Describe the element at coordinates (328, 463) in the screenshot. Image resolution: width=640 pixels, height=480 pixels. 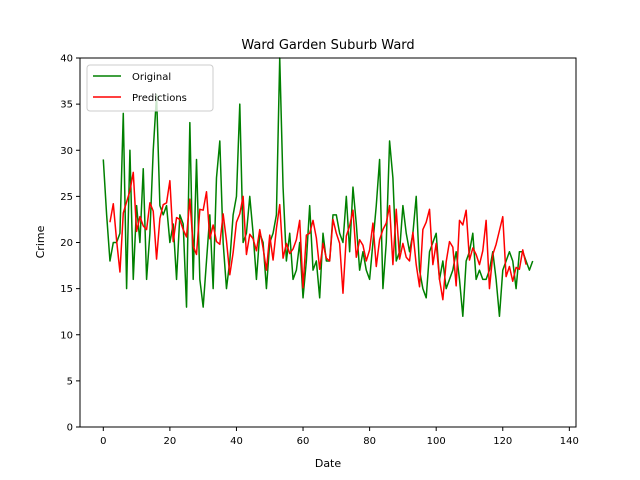
I see `x-axis-title: Date` at that location.